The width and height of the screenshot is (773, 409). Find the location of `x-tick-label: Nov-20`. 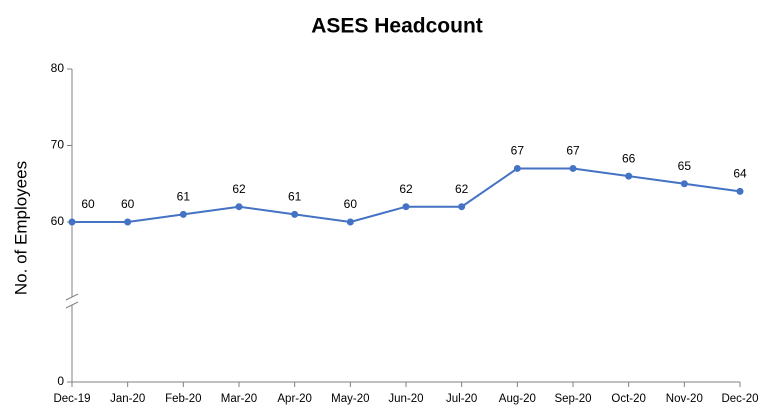

x-tick-label: Nov-20 is located at coordinates (684, 399).